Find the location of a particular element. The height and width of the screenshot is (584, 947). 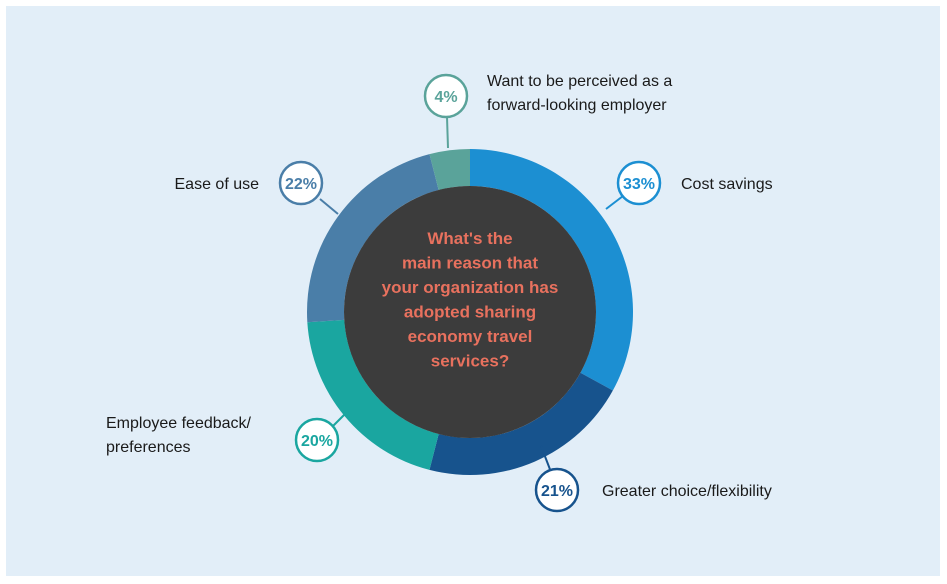

value-label: 33% is located at coordinates (639, 184).